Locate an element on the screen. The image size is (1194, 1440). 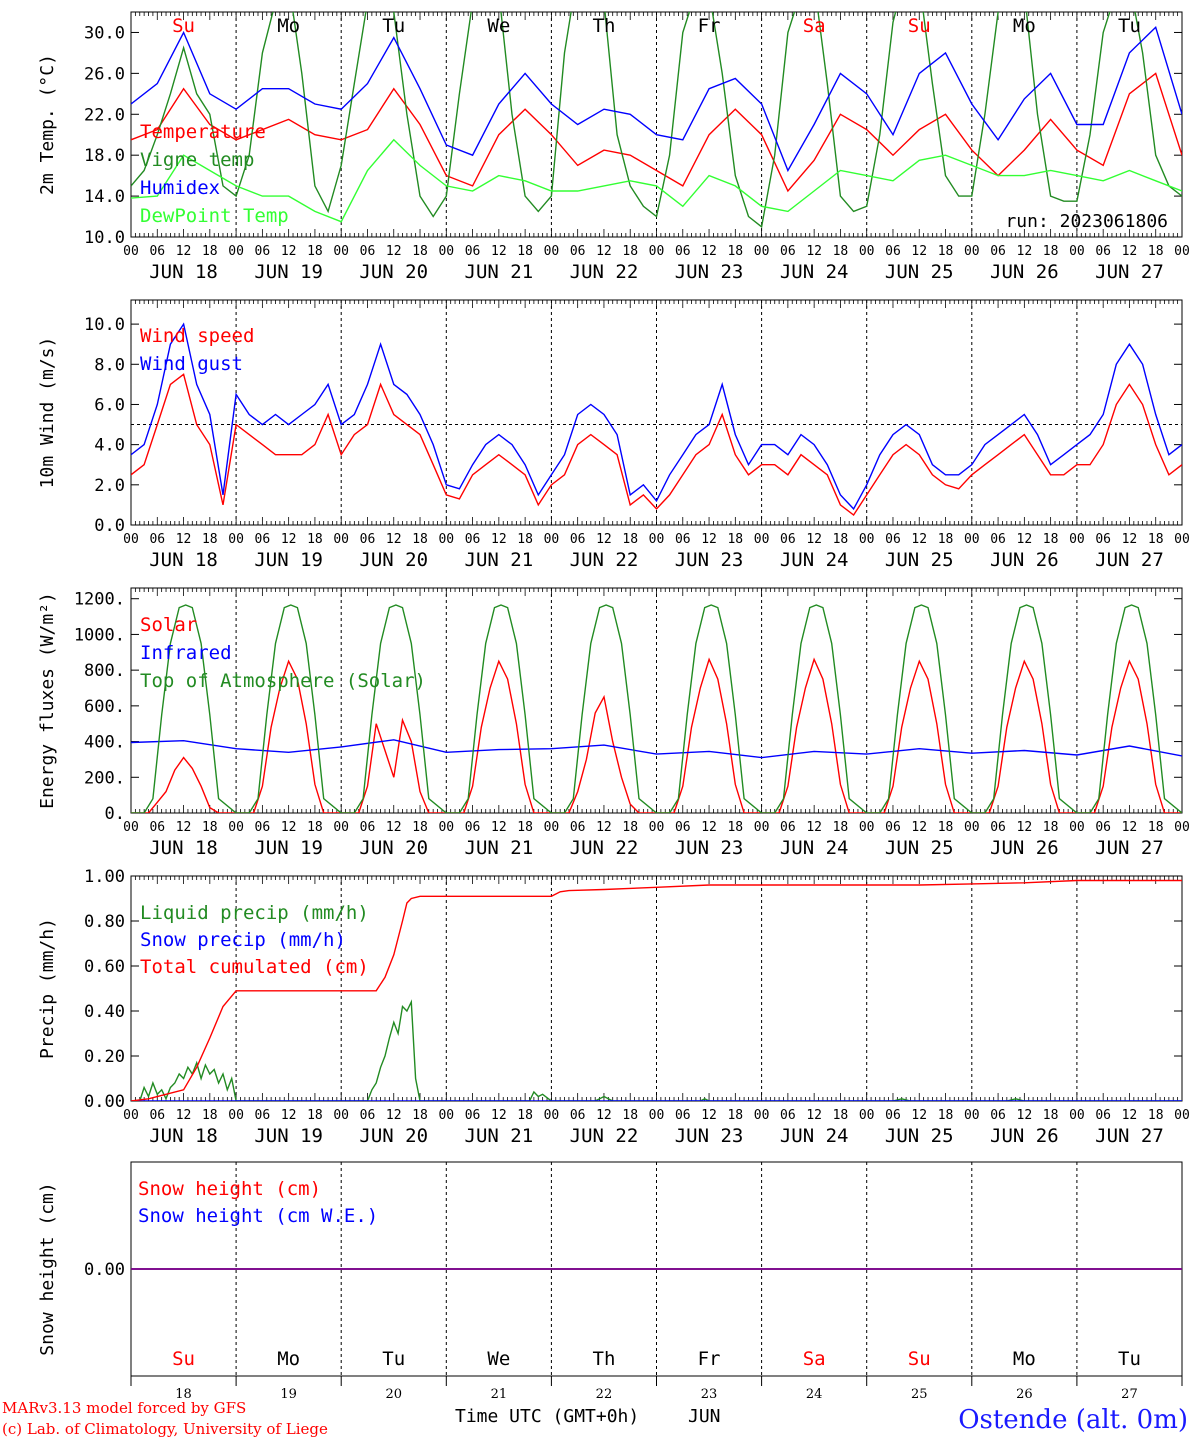
y-tick-label: 0.0 is located at coordinates (109, 526).